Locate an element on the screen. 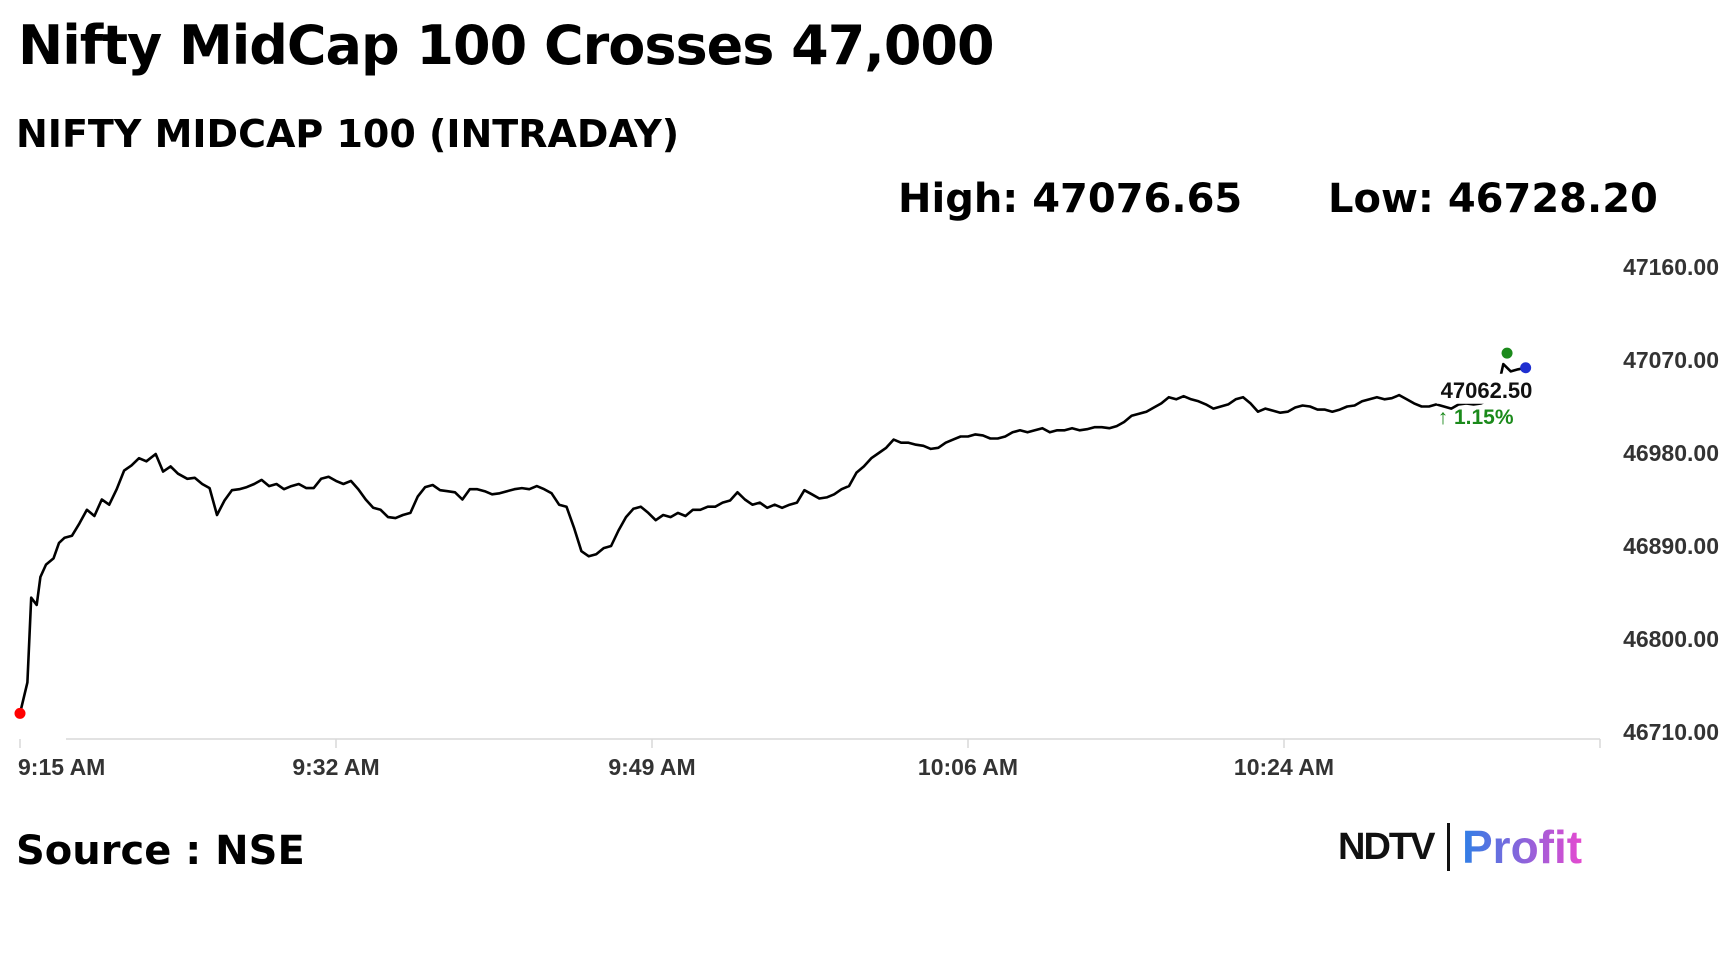 Image resolution: width=1728 pixels, height=972 pixels. logo-brand-text: NDTV is located at coordinates (1386, 846).